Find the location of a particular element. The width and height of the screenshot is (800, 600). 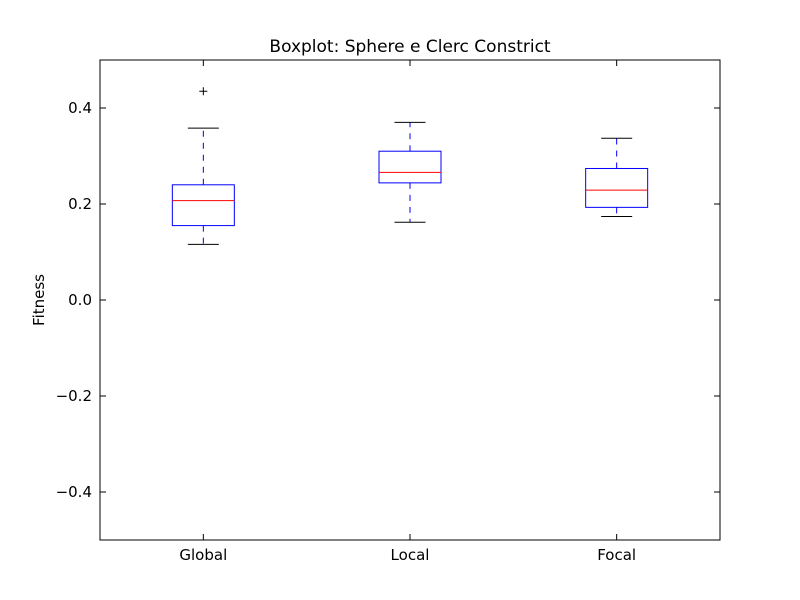

chart-title: Boxplot: Sphere e Clerc Constrict is located at coordinates (410, 47).